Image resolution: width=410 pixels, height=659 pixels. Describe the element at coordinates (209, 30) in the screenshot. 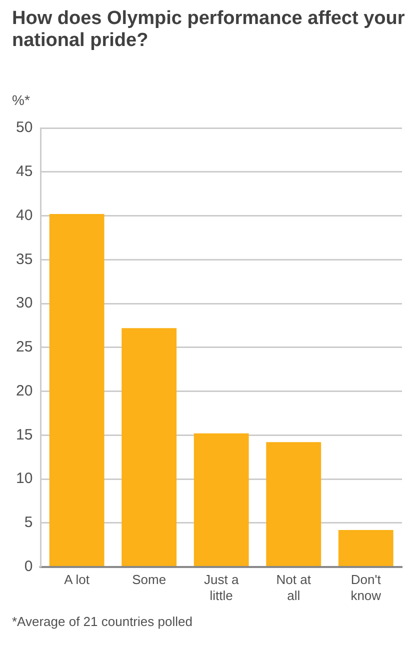

I see `chart-title: How does Olympic performance affect your national pride?` at that location.